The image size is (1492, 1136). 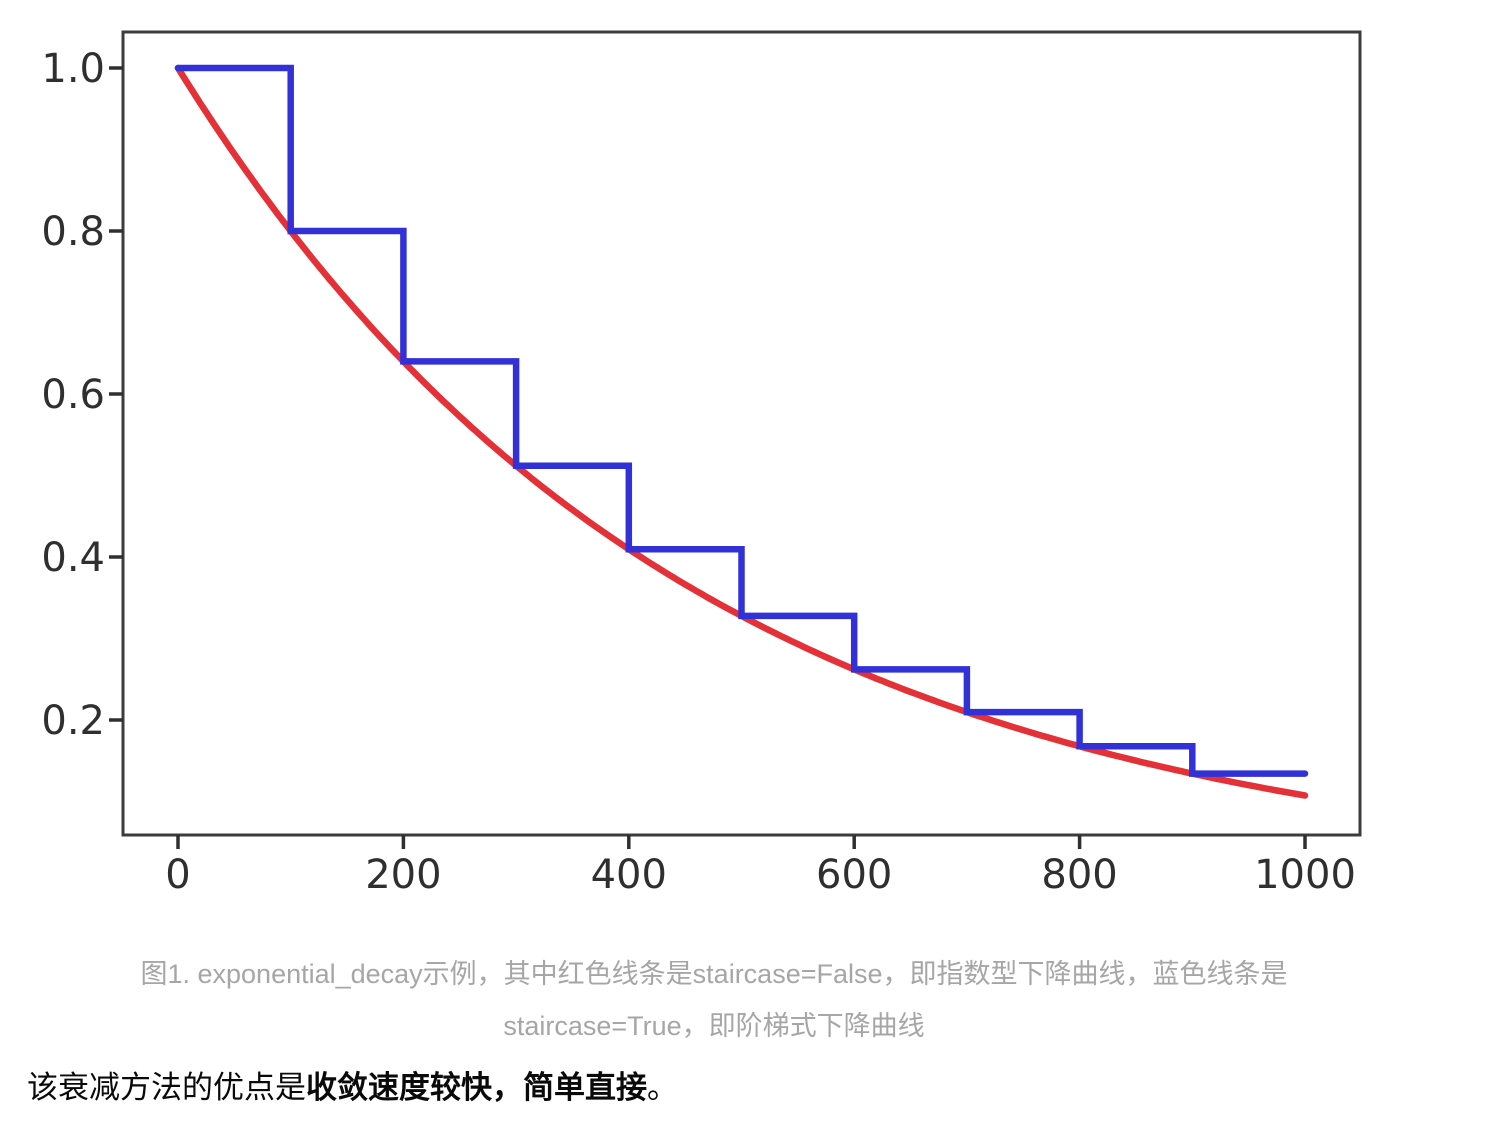 What do you see at coordinates (73, 232) in the screenshot?
I see `y-tick-label: 0.8` at bounding box center [73, 232].